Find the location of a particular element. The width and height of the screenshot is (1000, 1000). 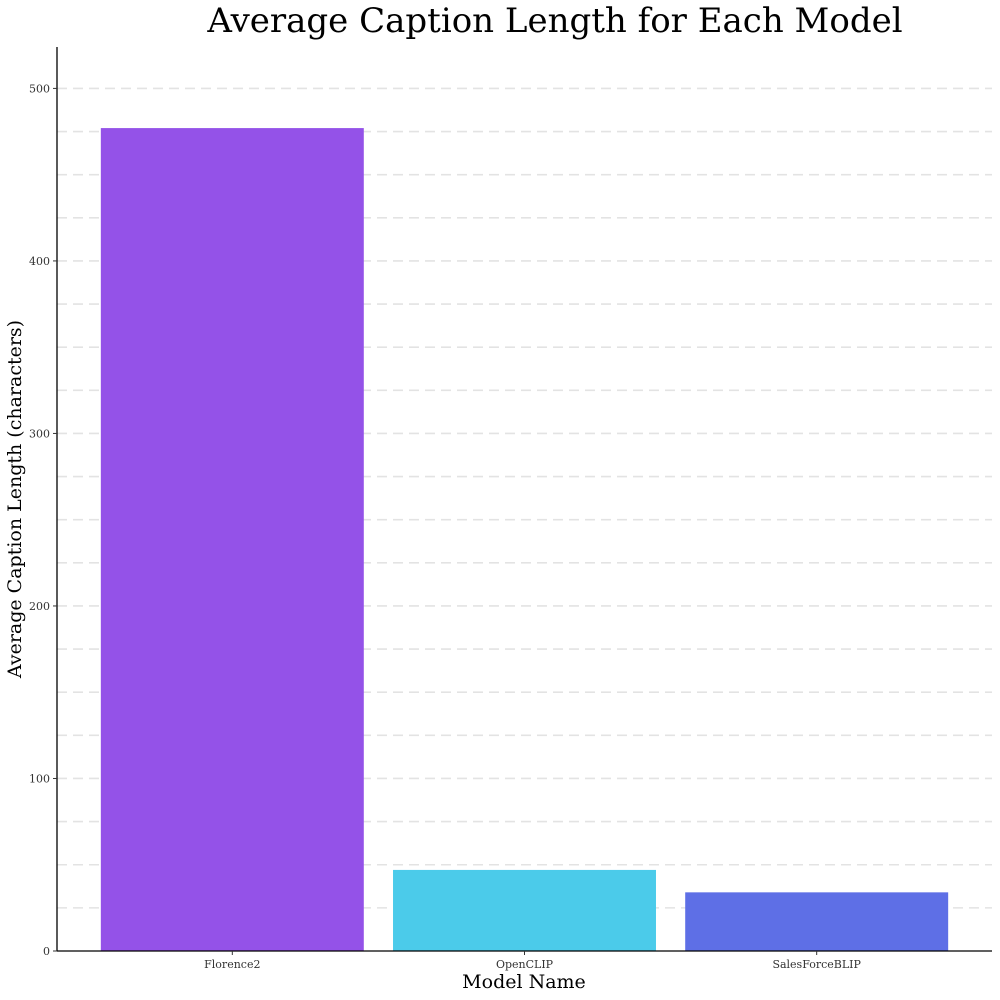

y-tick-label: 400 is located at coordinates (39, 261).